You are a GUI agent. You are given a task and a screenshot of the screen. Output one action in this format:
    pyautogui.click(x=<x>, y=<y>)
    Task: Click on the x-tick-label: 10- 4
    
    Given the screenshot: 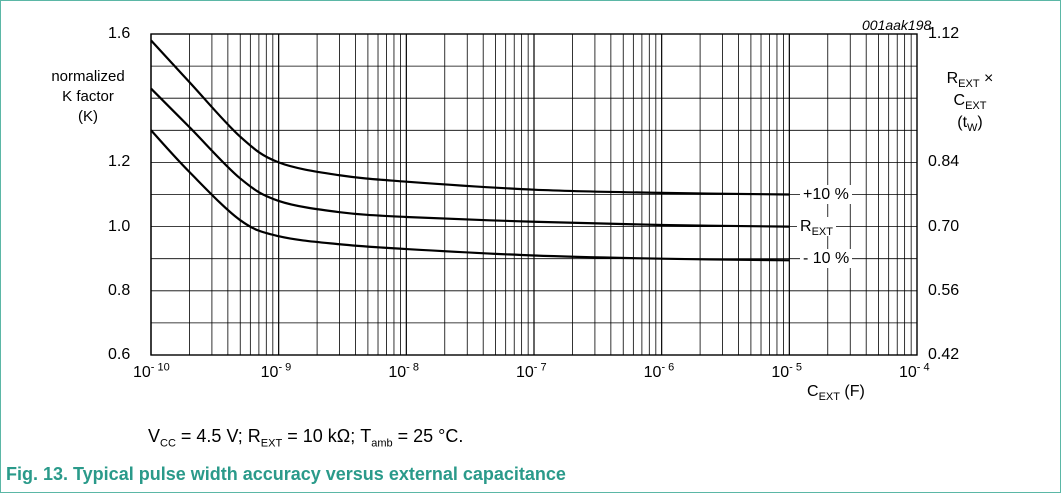 What is the action you would take?
    pyautogui.click(x=914, y=371)
    